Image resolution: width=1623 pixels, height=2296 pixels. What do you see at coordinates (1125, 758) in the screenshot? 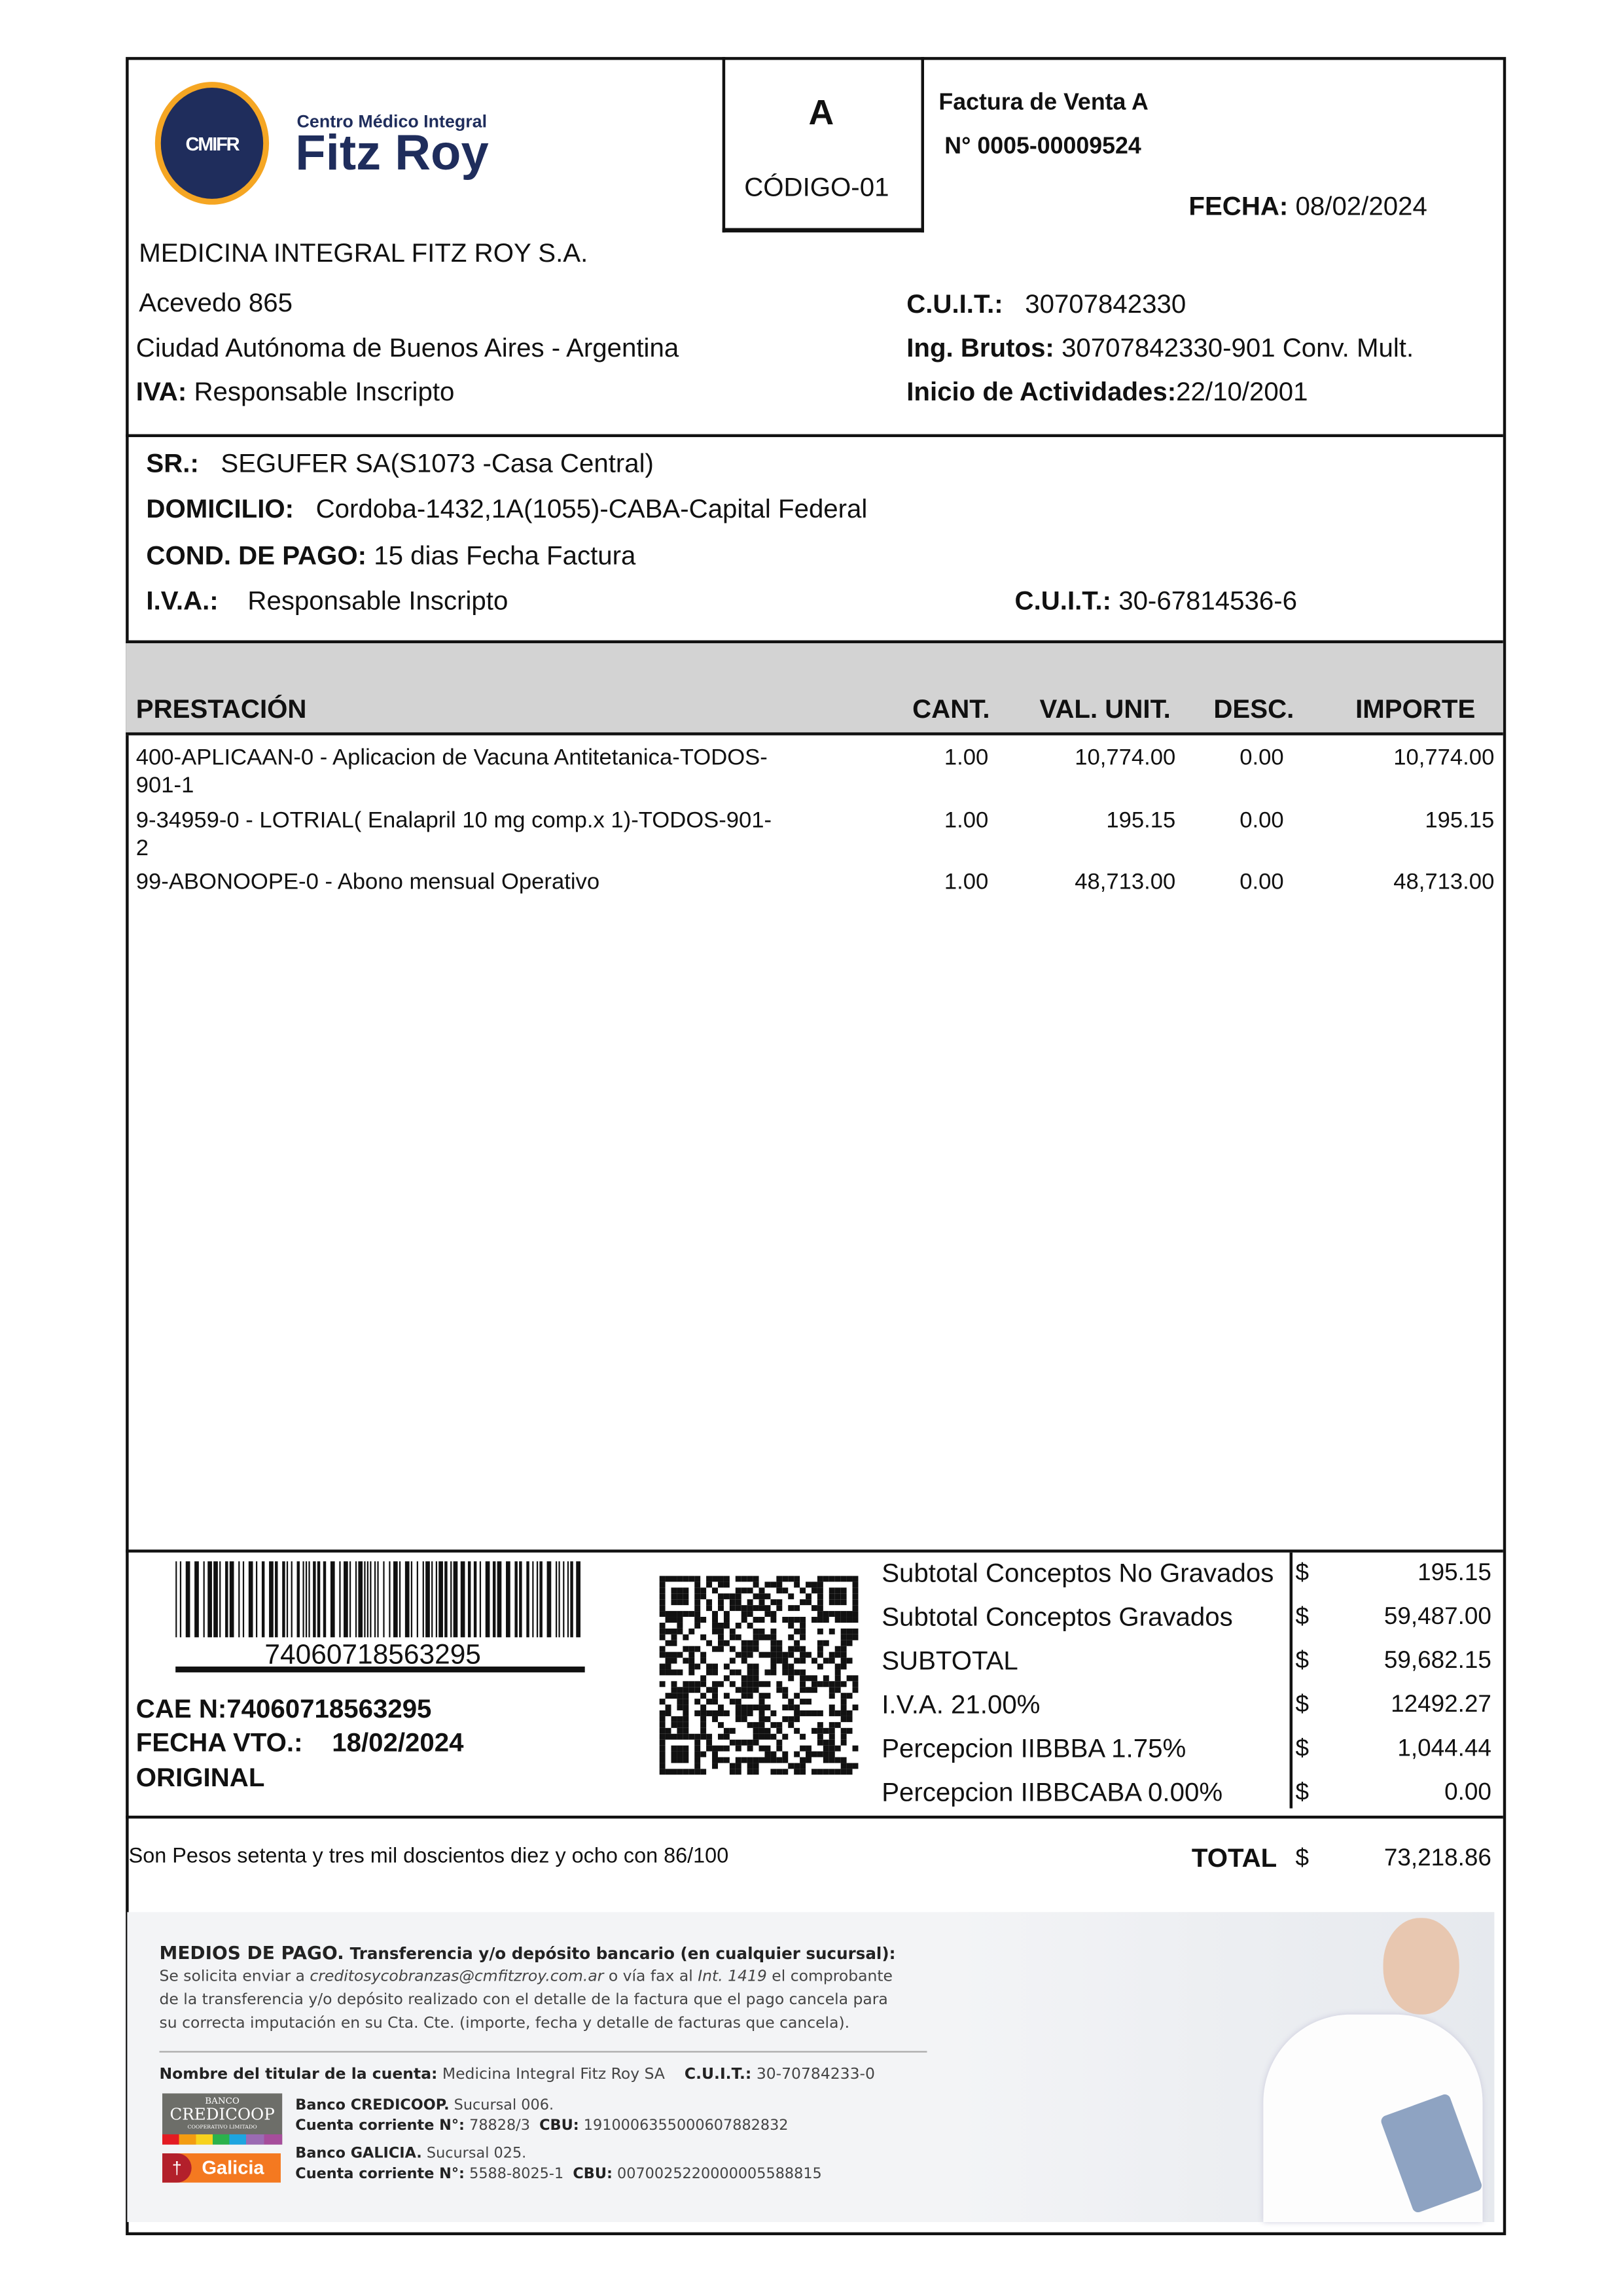
I see `row-unit-price: 10,774.00` at bounding box center [1125, 758].